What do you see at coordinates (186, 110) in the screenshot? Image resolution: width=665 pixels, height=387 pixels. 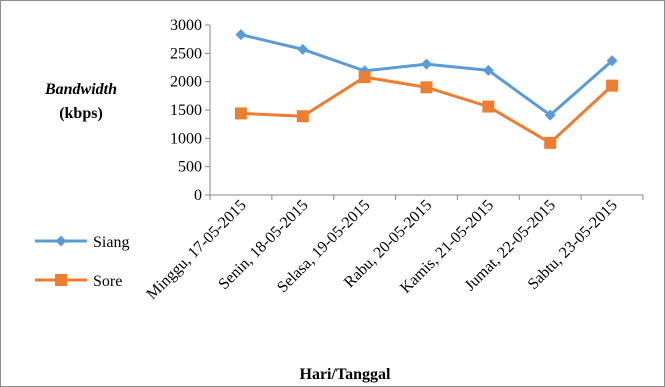 I see `y-tick-label: 1500` at bounding box center [186, 110].